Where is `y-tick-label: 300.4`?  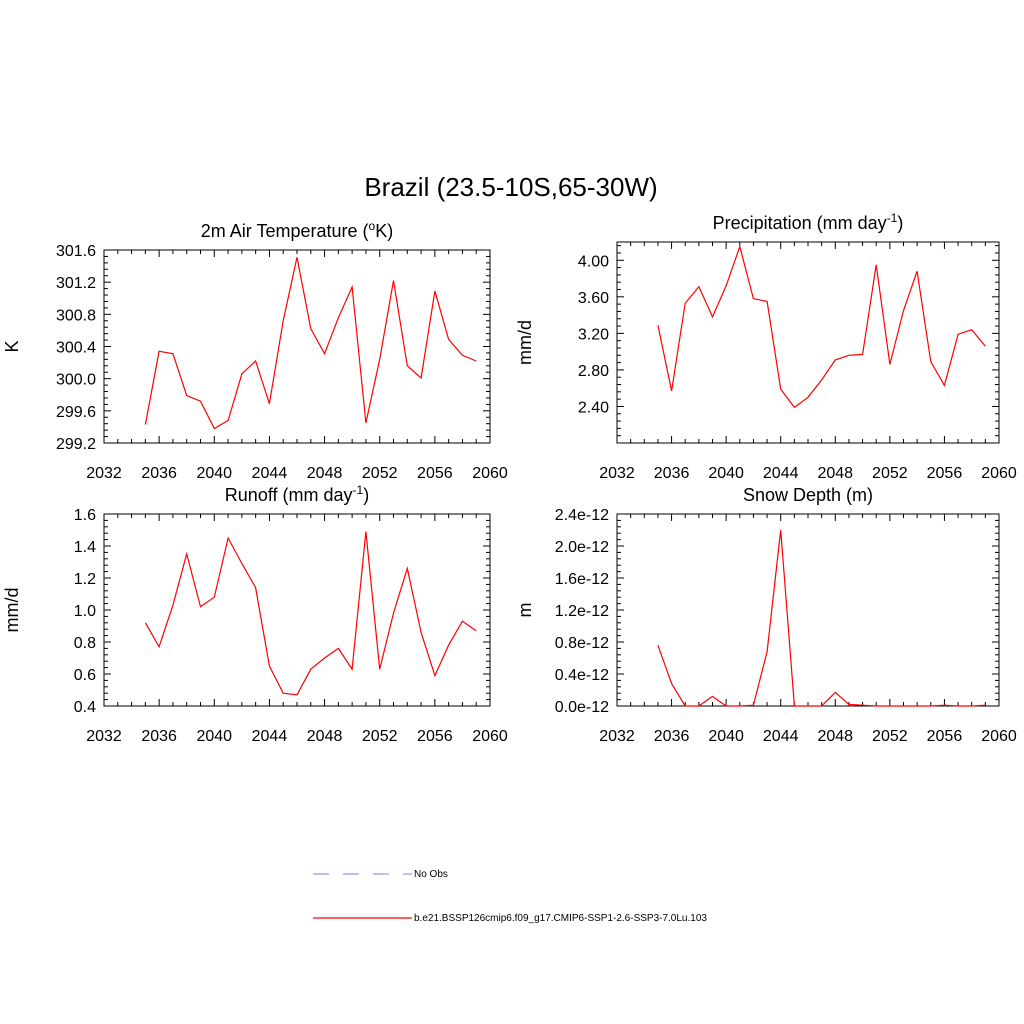
y-tick-label: 300.4 is located at coordinates (76, 348).